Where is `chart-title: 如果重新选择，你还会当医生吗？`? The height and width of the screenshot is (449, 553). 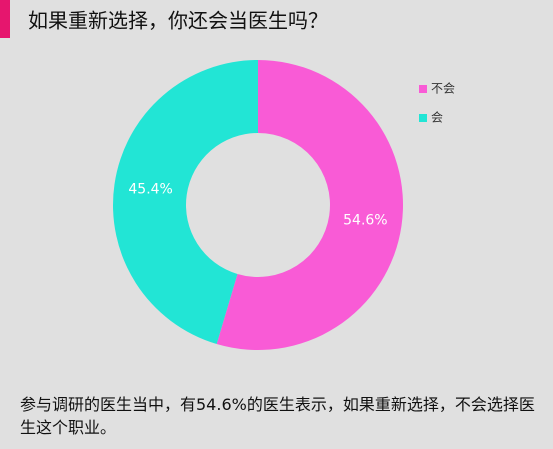
chart-title: 如果重新选择，你还会当医生吗？ is located at coordinates (178, 21).